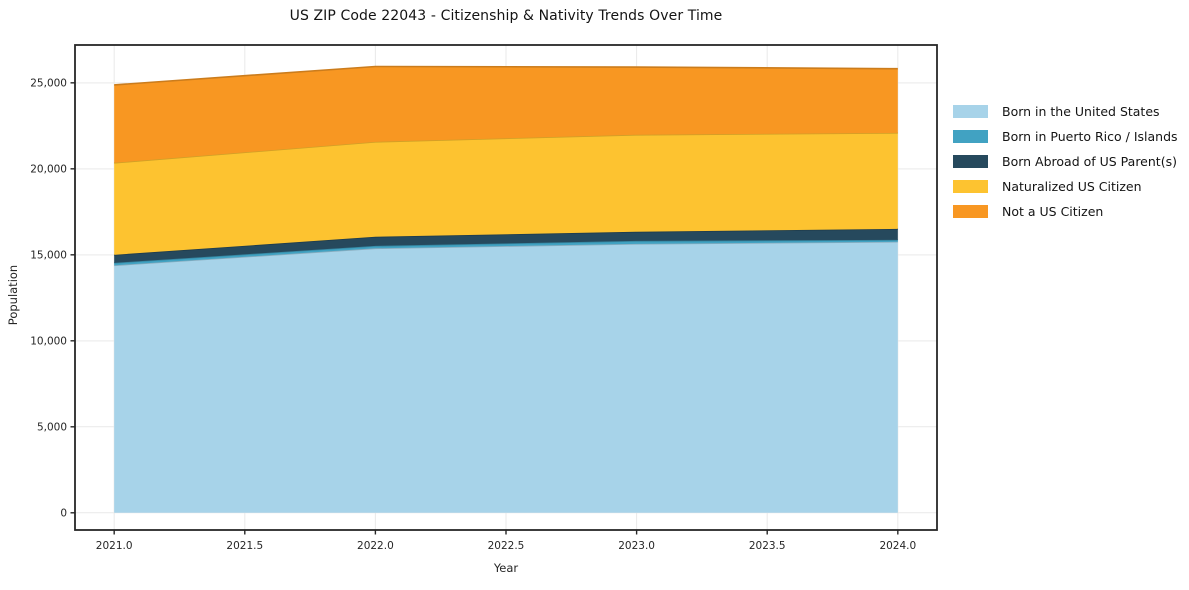 The width and height of the screenshot is (1189, 590). What do you see at coordinates (1053, 211) in the screenshot?
I see `legend-label: Not a US Citizen` at bounding box center [1053, 211].